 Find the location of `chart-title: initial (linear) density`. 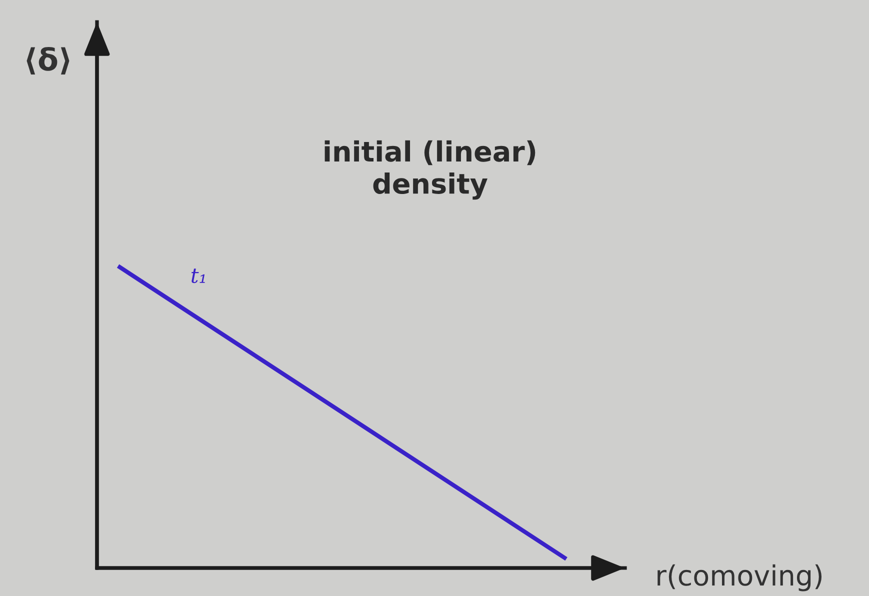

chart-title: initial (linear) density is located at coordinates (430, 170).